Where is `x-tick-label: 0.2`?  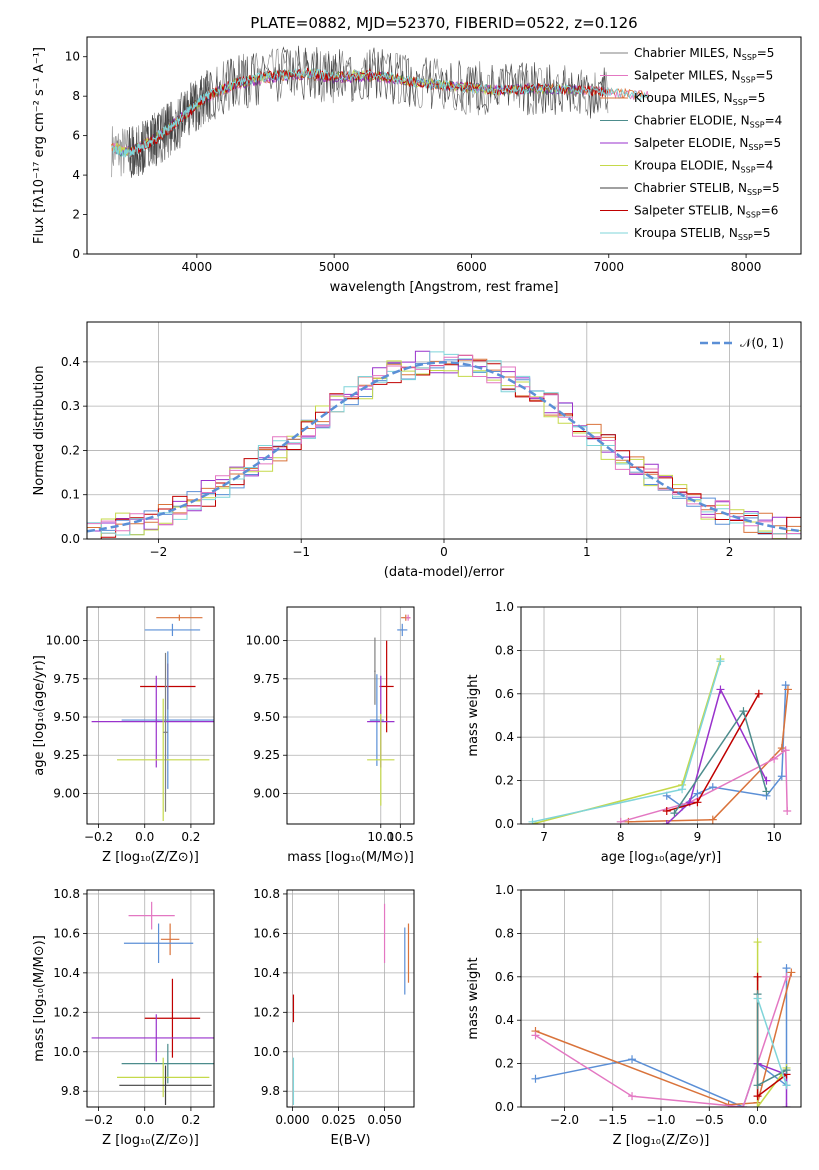 x-tick-label: 0.2 is located at coordinates (190, 1120).